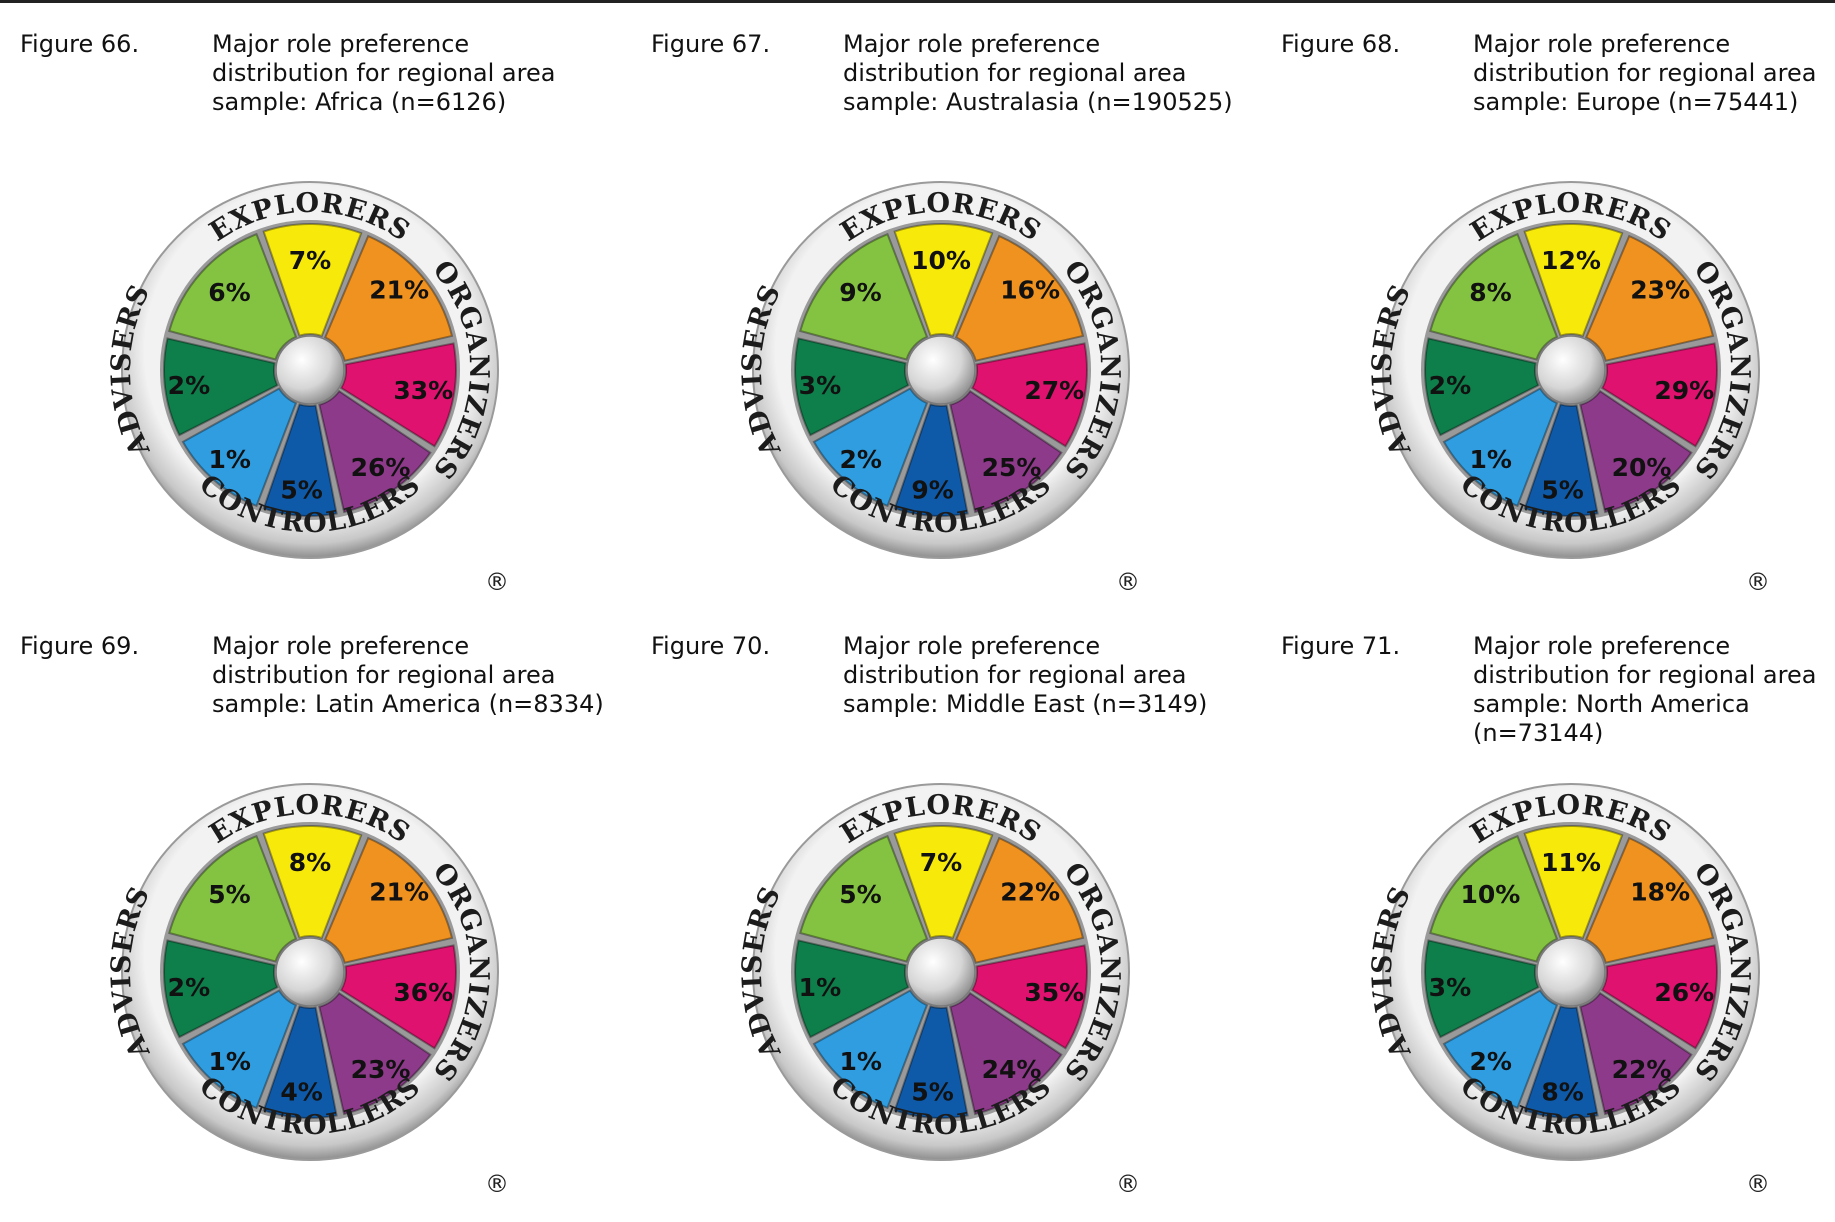  I want to click on segment-value-label: 20%, so click(1642, 467).